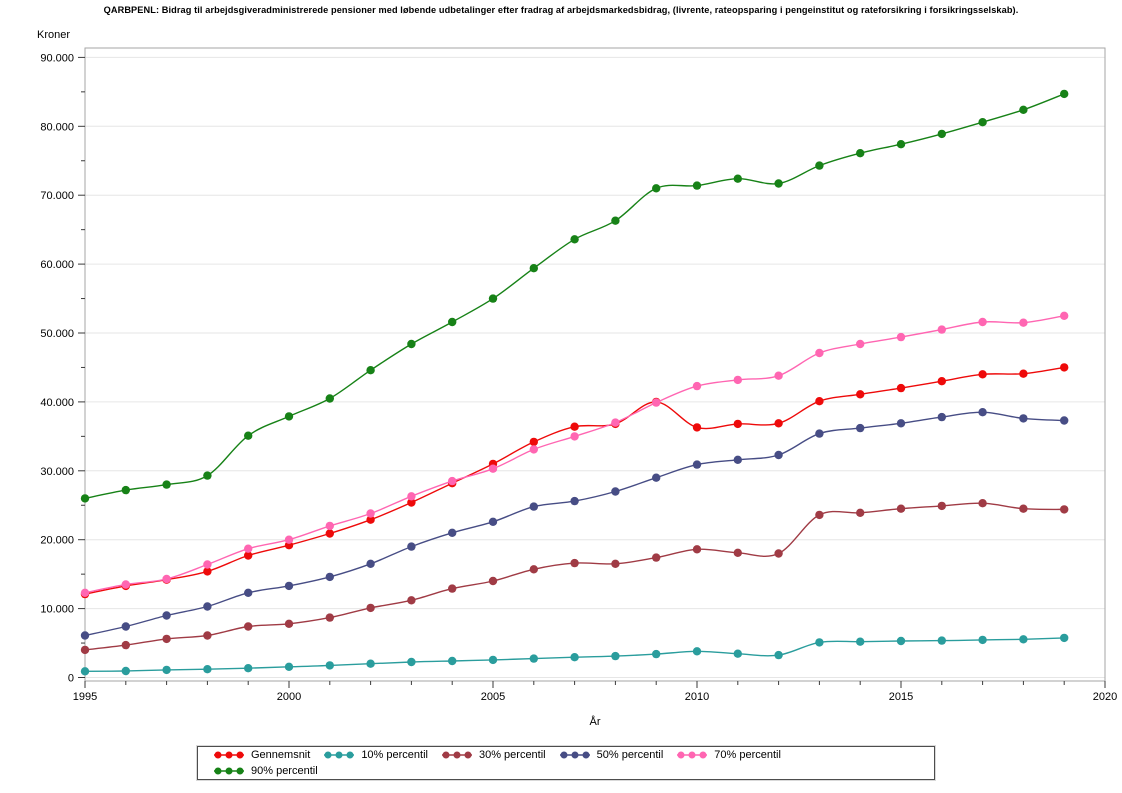 This screenshot has width=1122, height=793. What do you see at coordinates (611, 755) in the screenshot?
I see `legend-item: 50% percentil` at bounding box center [611, 755].